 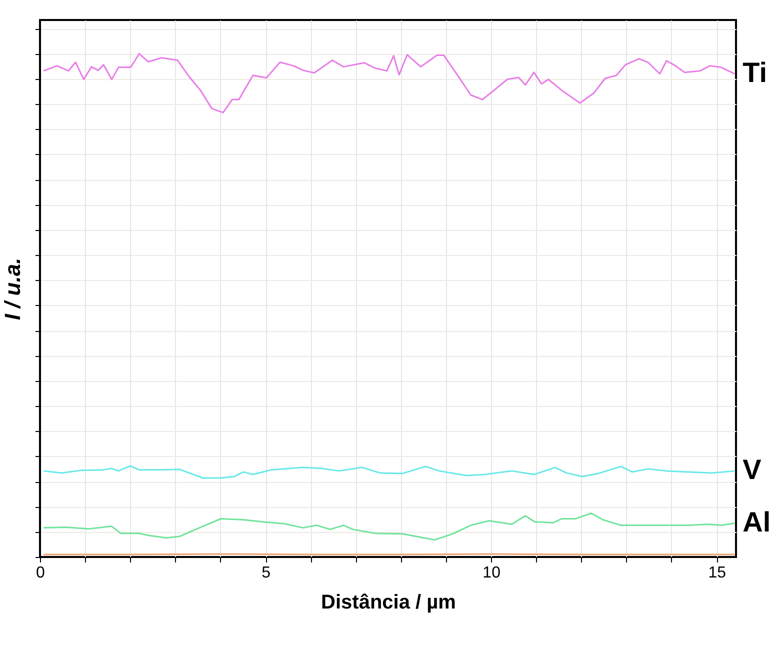 I want to click on series-label: Ti, so click(x=755, y=72).